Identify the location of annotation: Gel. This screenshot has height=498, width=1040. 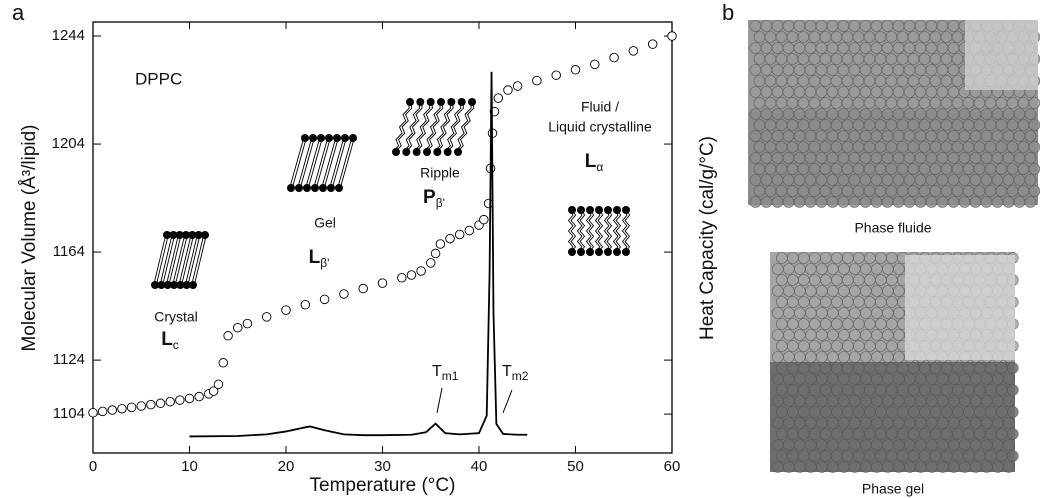
(325, 223).